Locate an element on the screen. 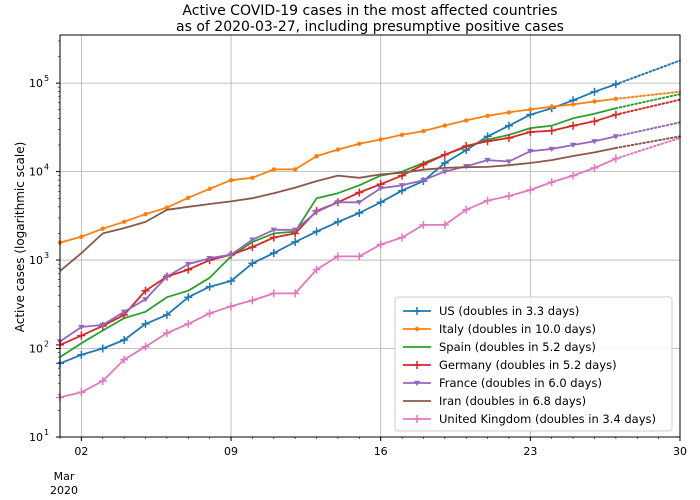 This screenshot has height=500, width=700. legend-germany: Germany (doubles in 5.2 days) is located at coordinates (510, 365).